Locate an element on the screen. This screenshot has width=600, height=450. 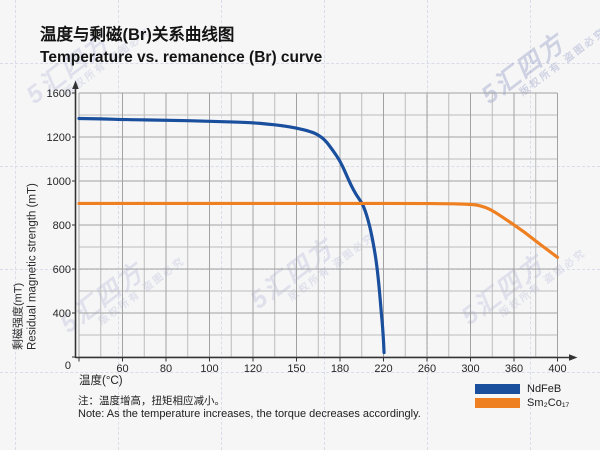
x-tick-label: 260 is located at coordinates (427, 369).